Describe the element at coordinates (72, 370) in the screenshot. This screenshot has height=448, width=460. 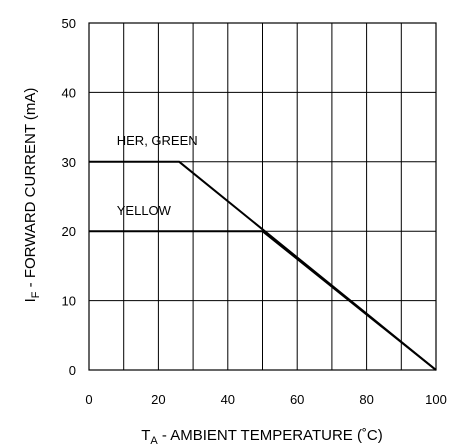
I see `y-tick-label: 0` at that location.